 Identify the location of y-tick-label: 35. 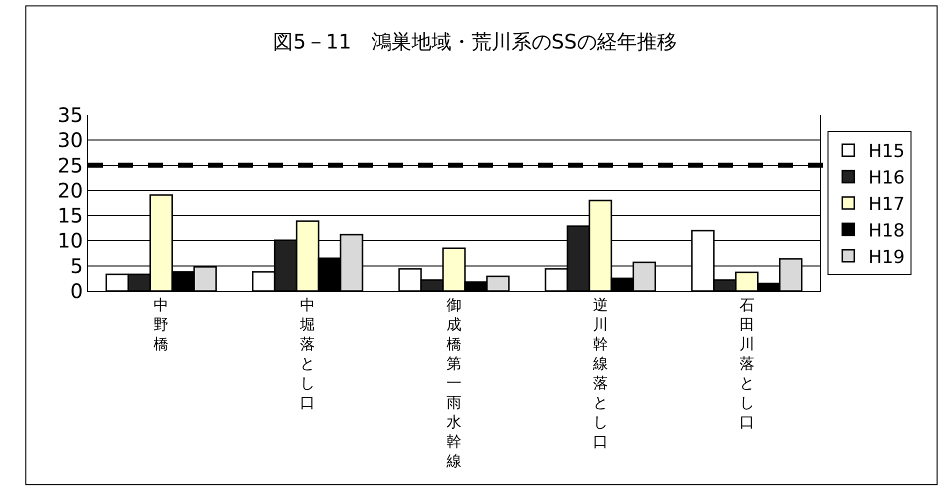
(70, 115).